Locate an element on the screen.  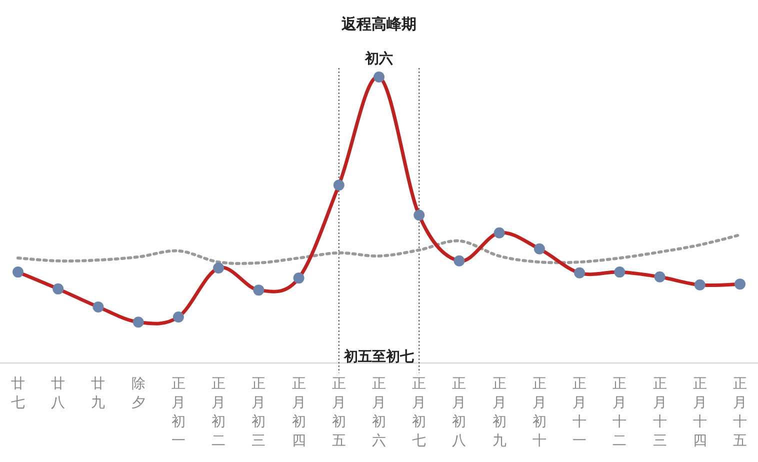
x-tick-label: 廿七 is located at coordinates (18, 393).